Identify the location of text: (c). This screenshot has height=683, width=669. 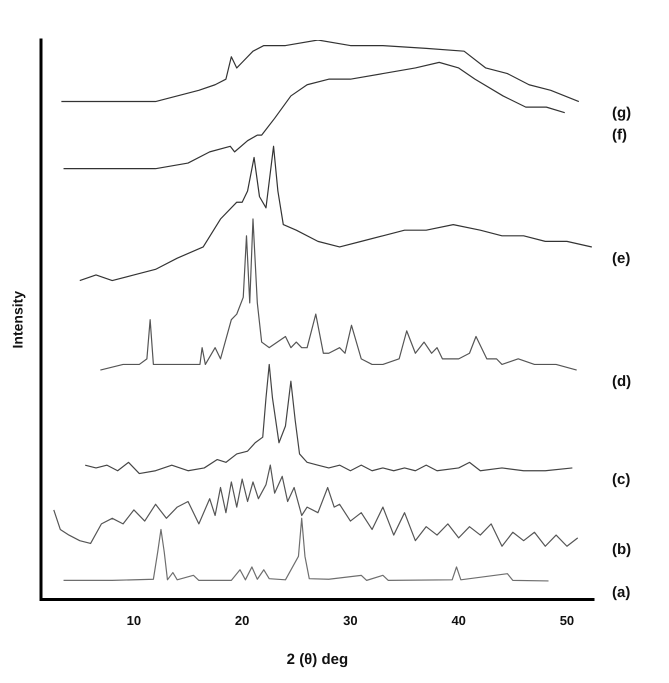
(621, 479).